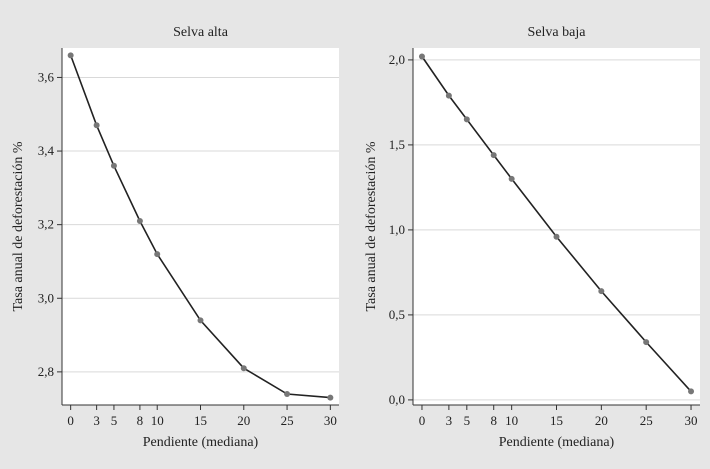  What do you see at coordinates (557, 32) in the screenshot?
I see `chart-title: Selva baja` at bounding box center [557, 32].